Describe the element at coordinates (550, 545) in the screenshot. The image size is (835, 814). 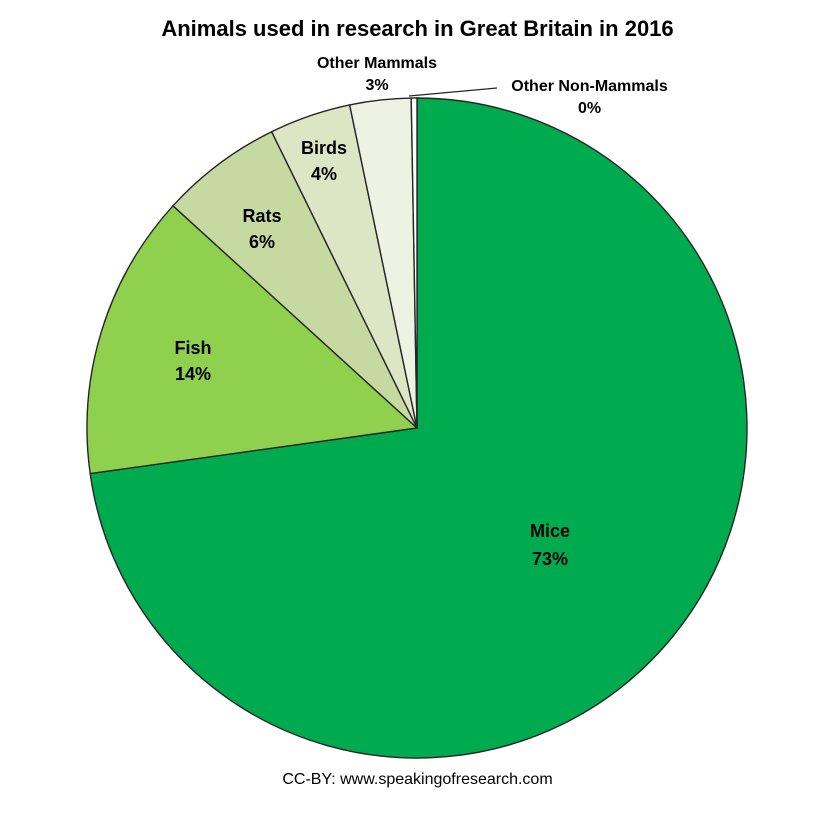
I see `slice-label-mice: Mice 73%` at that location.